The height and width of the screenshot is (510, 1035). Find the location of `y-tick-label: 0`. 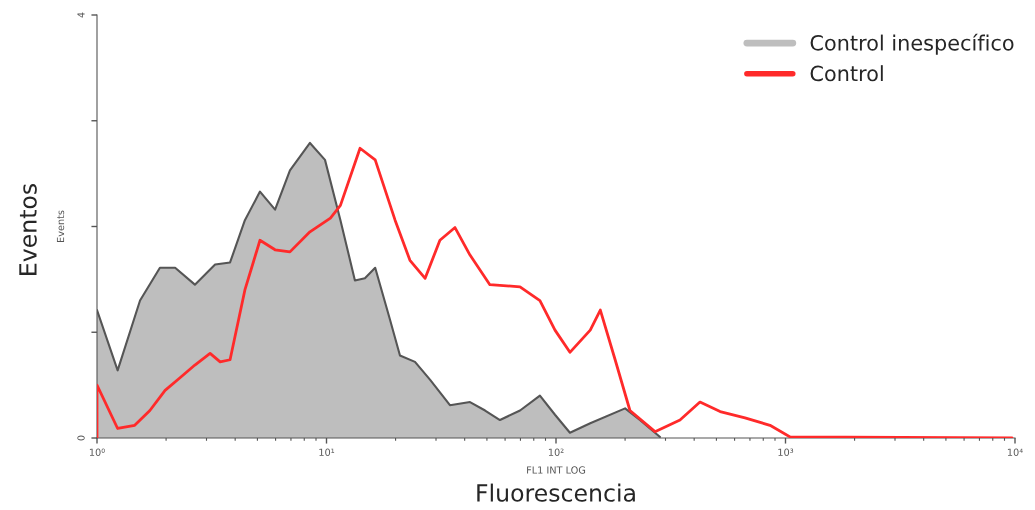

y-tick-label: 0 is located at coordinates (81, 438).